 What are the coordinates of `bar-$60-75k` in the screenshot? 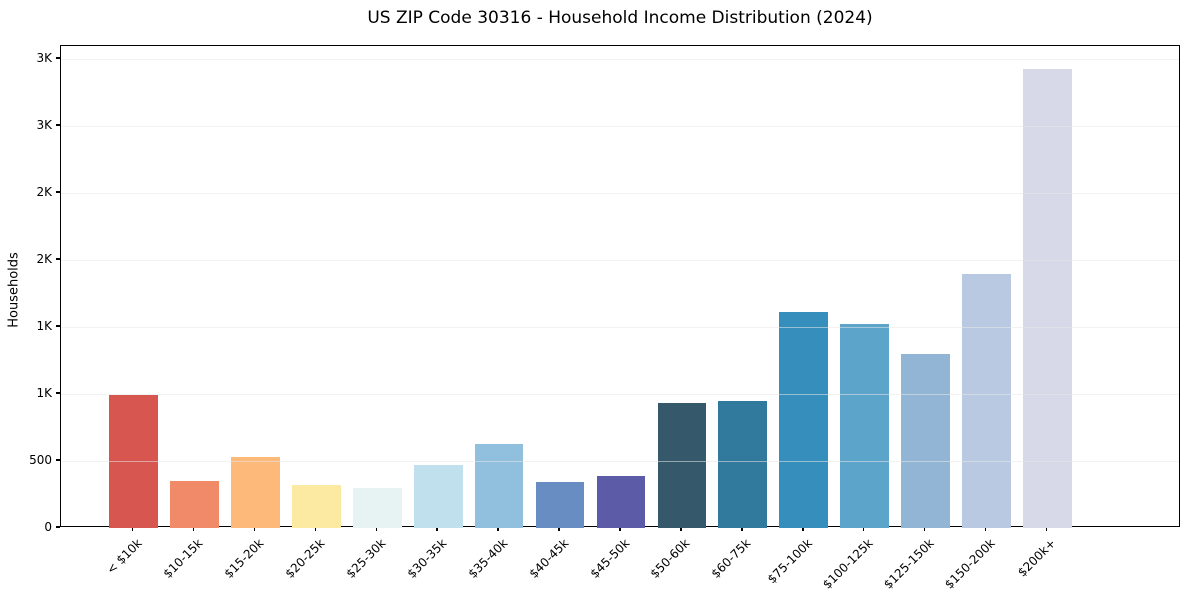 It's located at (743, 464).